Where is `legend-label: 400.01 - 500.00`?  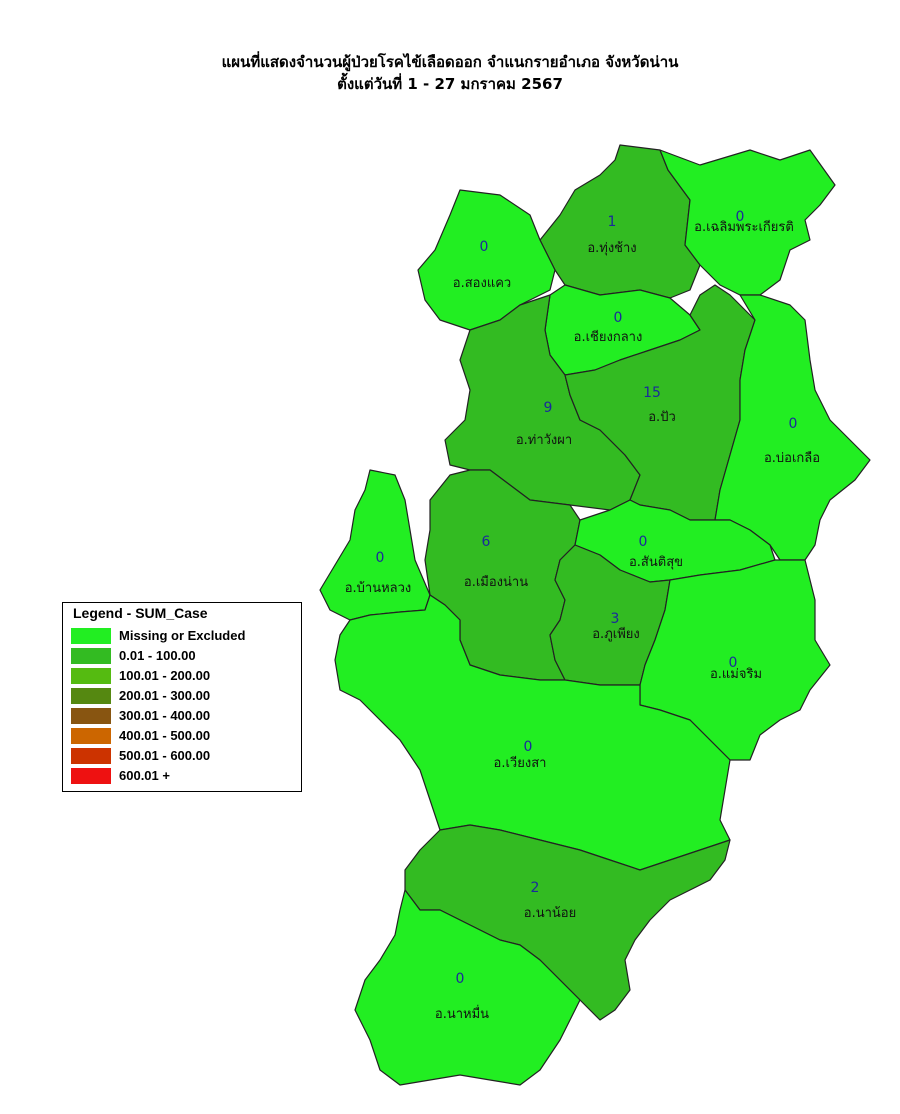 legend-label: 400.01 - 500.00 is located at coordinates (165, 735).